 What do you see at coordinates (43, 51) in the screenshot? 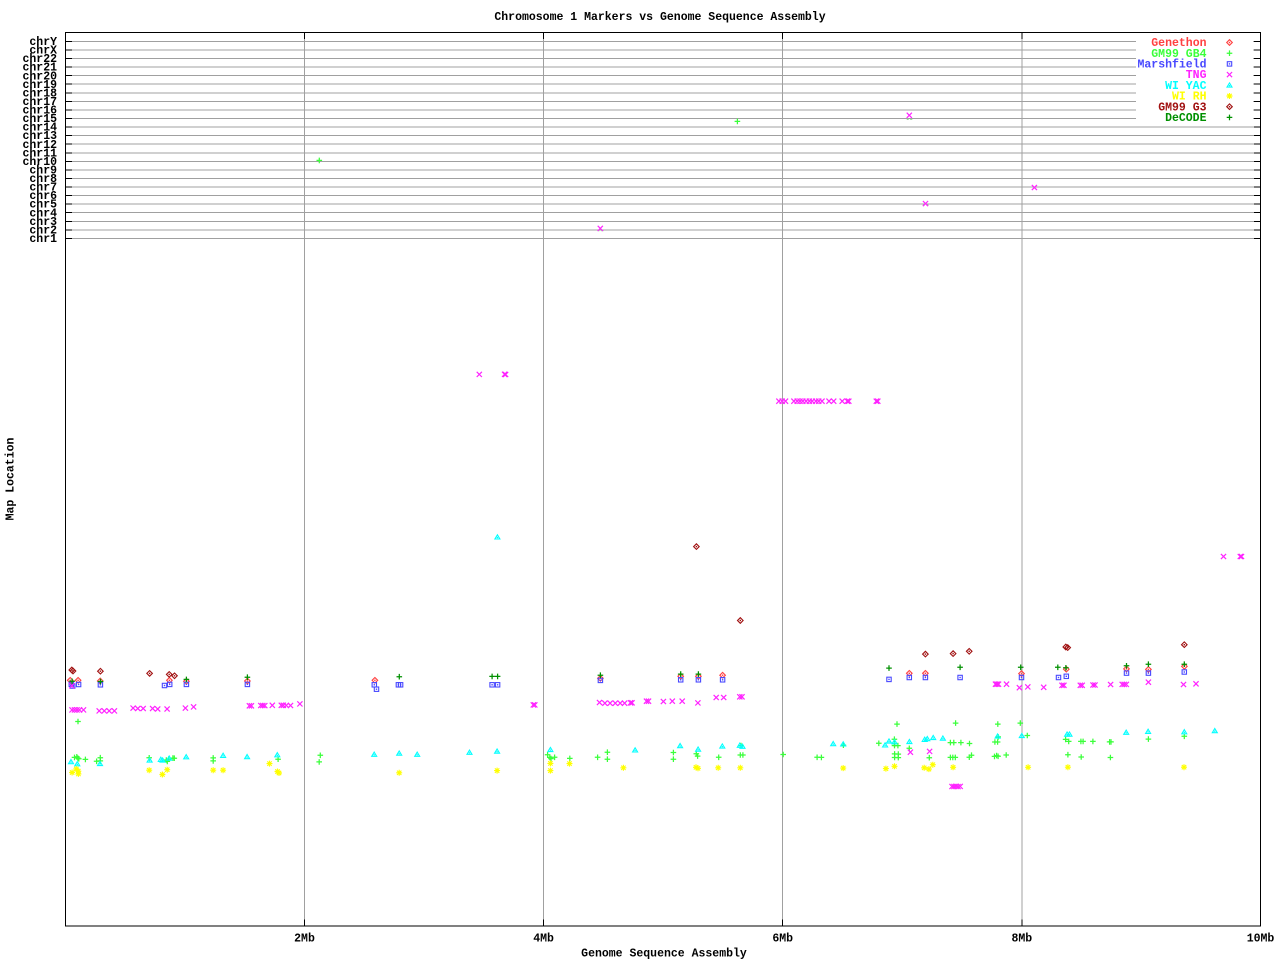
I see `svg-text: chrX` at bounding box center [43, 51].